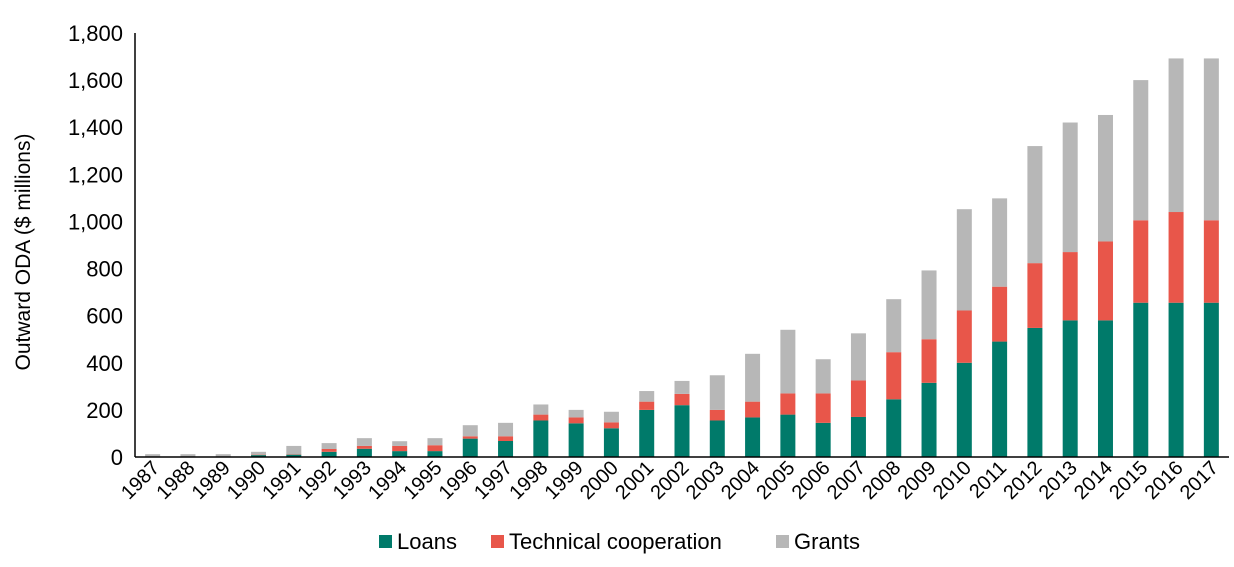 The width and height of the screenshot is (1234, 567). Describe the element at coordinates (615, 541) in the screenshot. I see `legend-label: Technical cooperation` at that location.